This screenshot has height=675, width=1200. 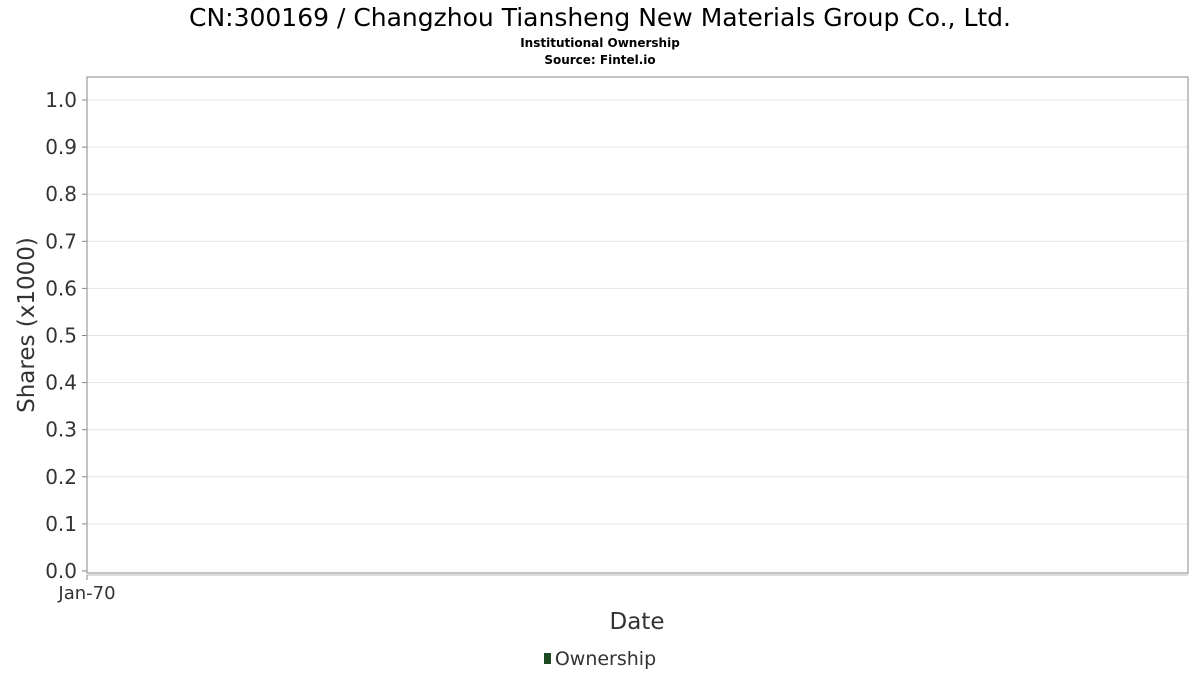 I want to click on legend-label: Ownership, so click(x=605, y=659).